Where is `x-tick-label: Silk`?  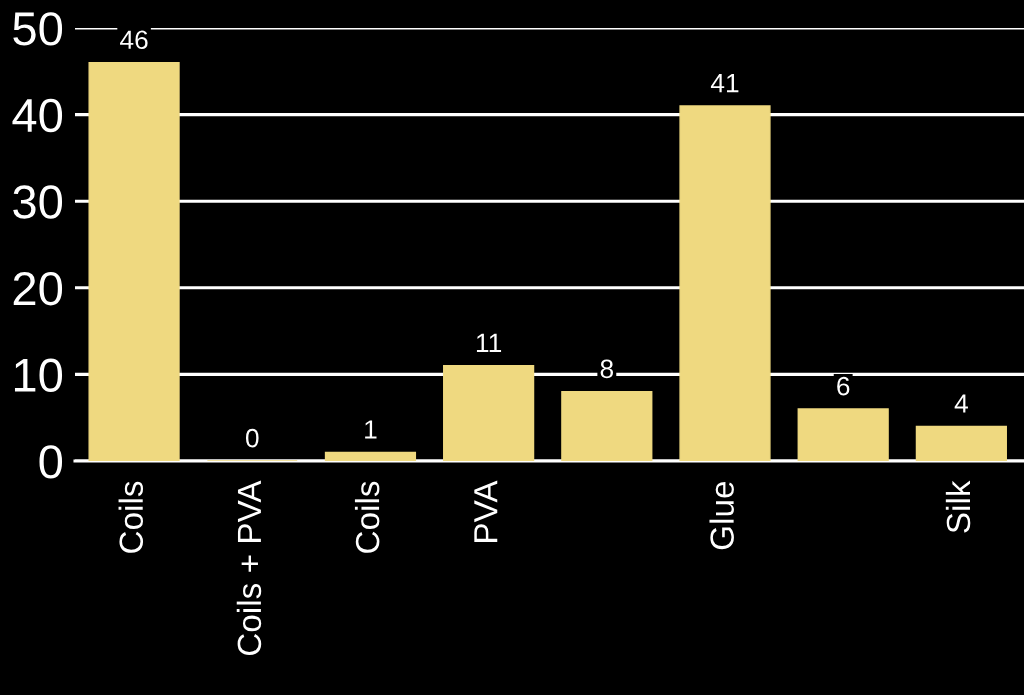 x-tick-label: Silk is located at coordinates (958, 506).